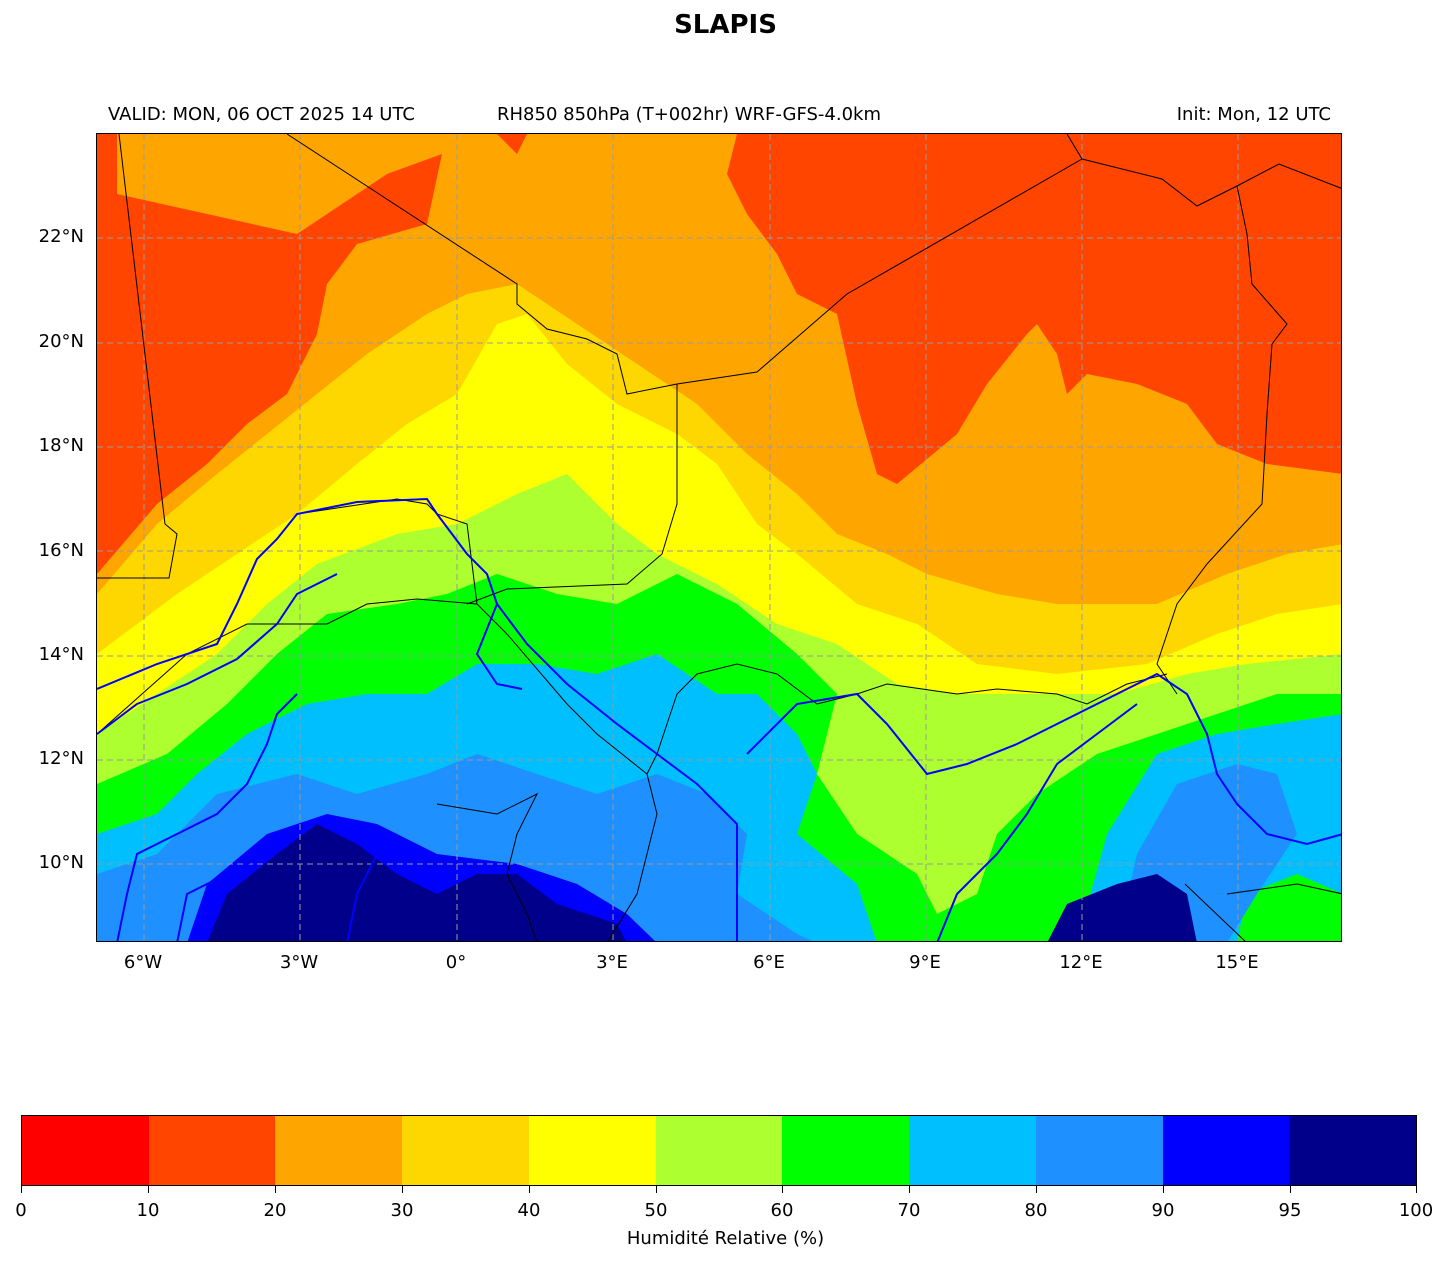 This screenshot has width=1451, height=1264. What do you see at coordinates (269, 354) in the screenshot?
I see `rh-band-10-20-west` at bounding box center [269, 354].